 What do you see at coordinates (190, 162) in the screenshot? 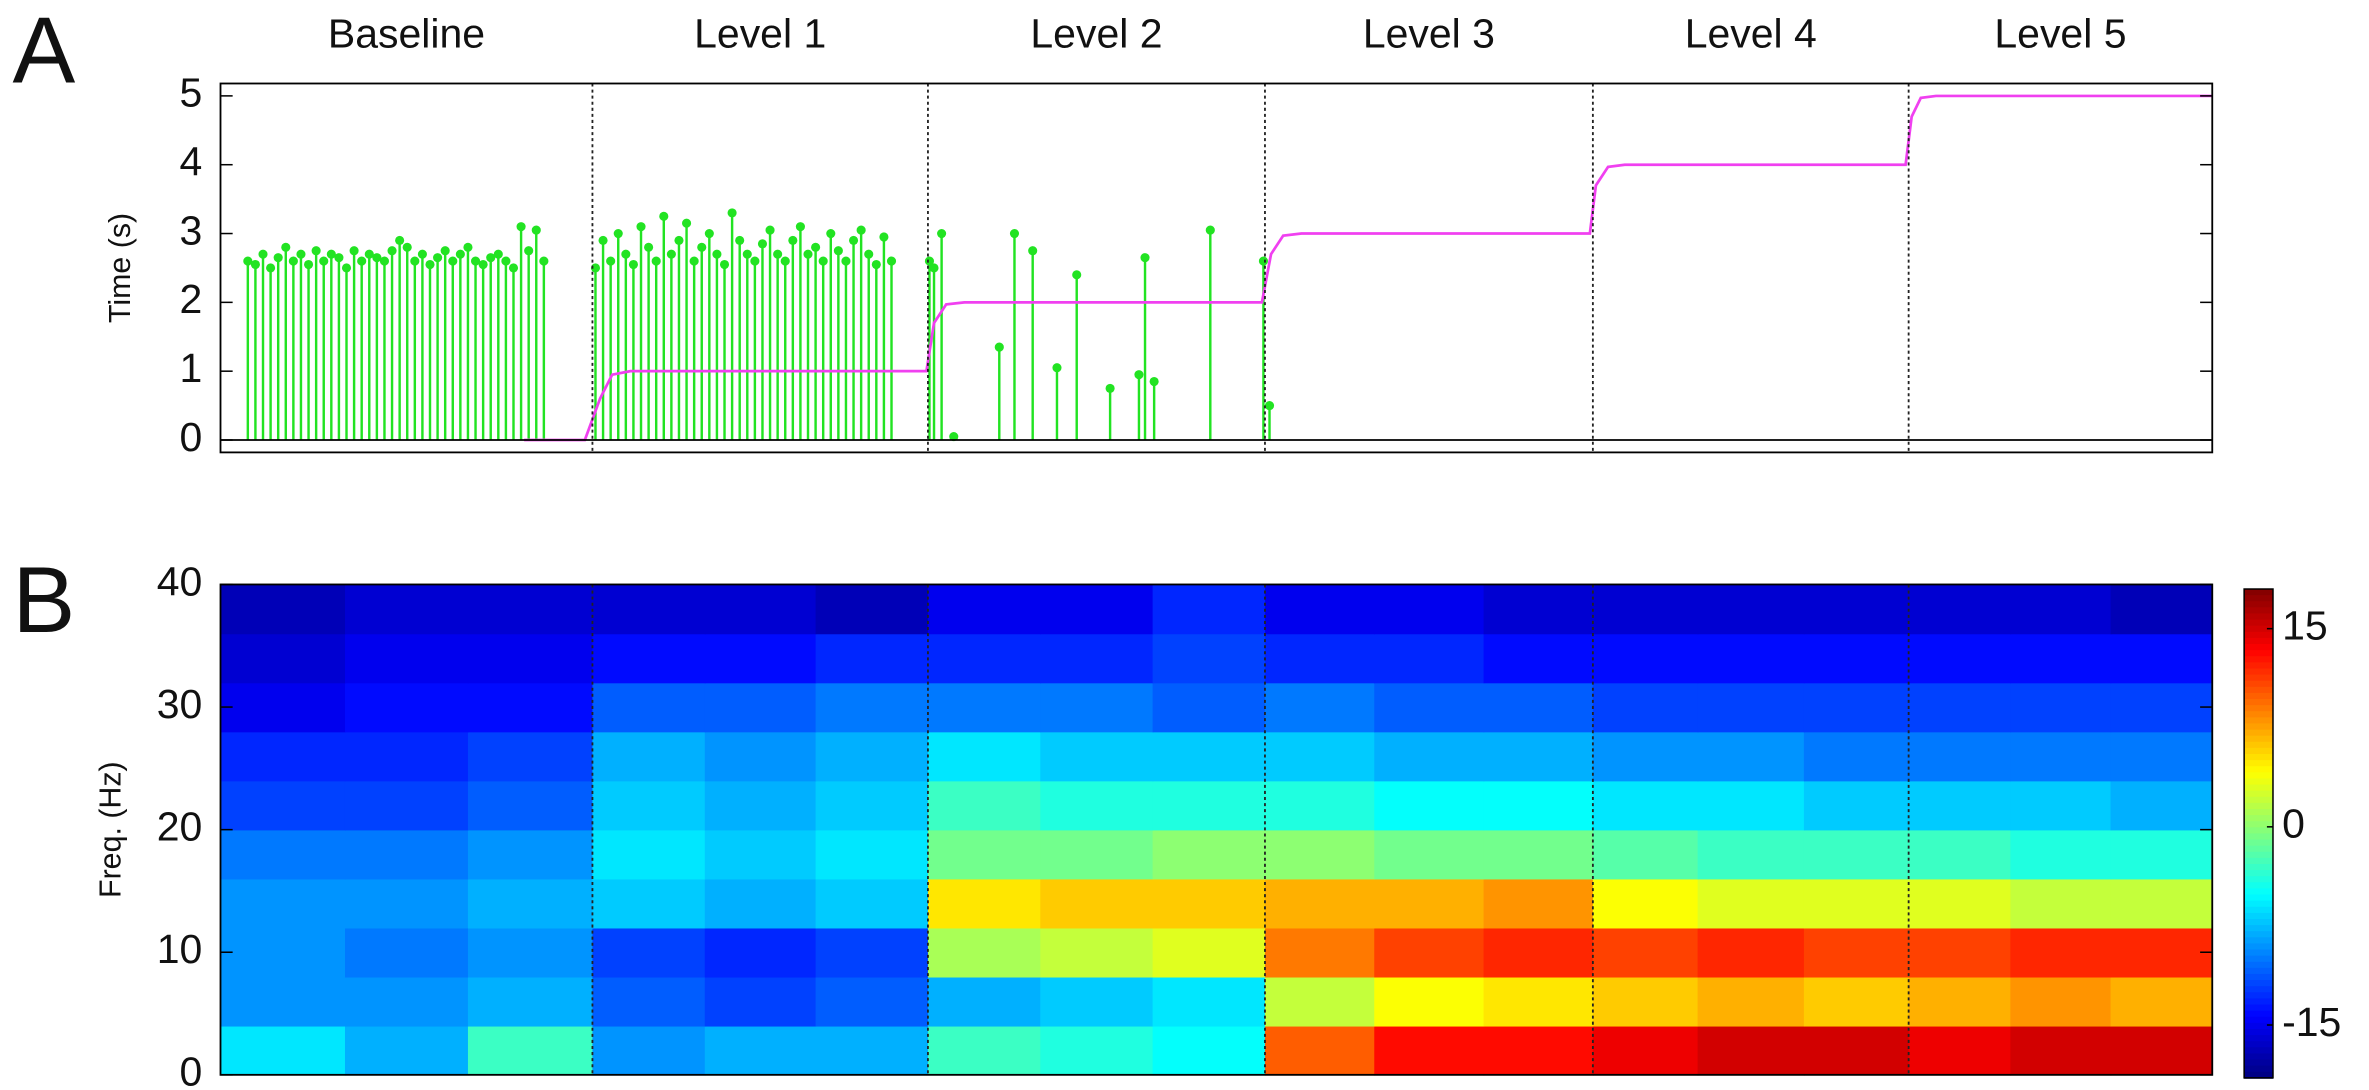
I see `y-tick-label: 4` at bounding box center [190, 162].